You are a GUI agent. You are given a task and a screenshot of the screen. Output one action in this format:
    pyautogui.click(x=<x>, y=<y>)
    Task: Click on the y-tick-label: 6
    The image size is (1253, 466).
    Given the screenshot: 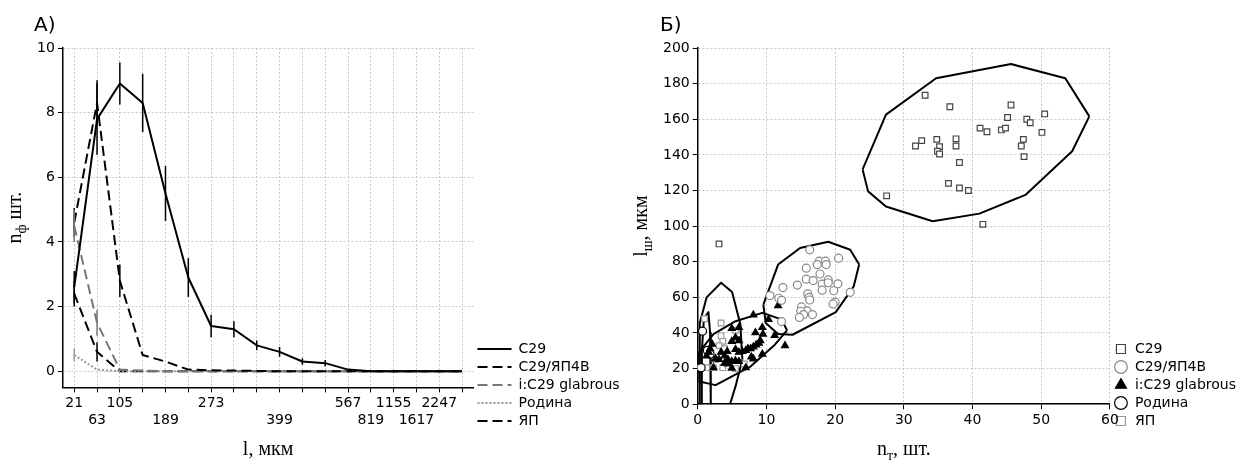 What is the action you would take?
    pyautogui.click(x=50, y=175)
    